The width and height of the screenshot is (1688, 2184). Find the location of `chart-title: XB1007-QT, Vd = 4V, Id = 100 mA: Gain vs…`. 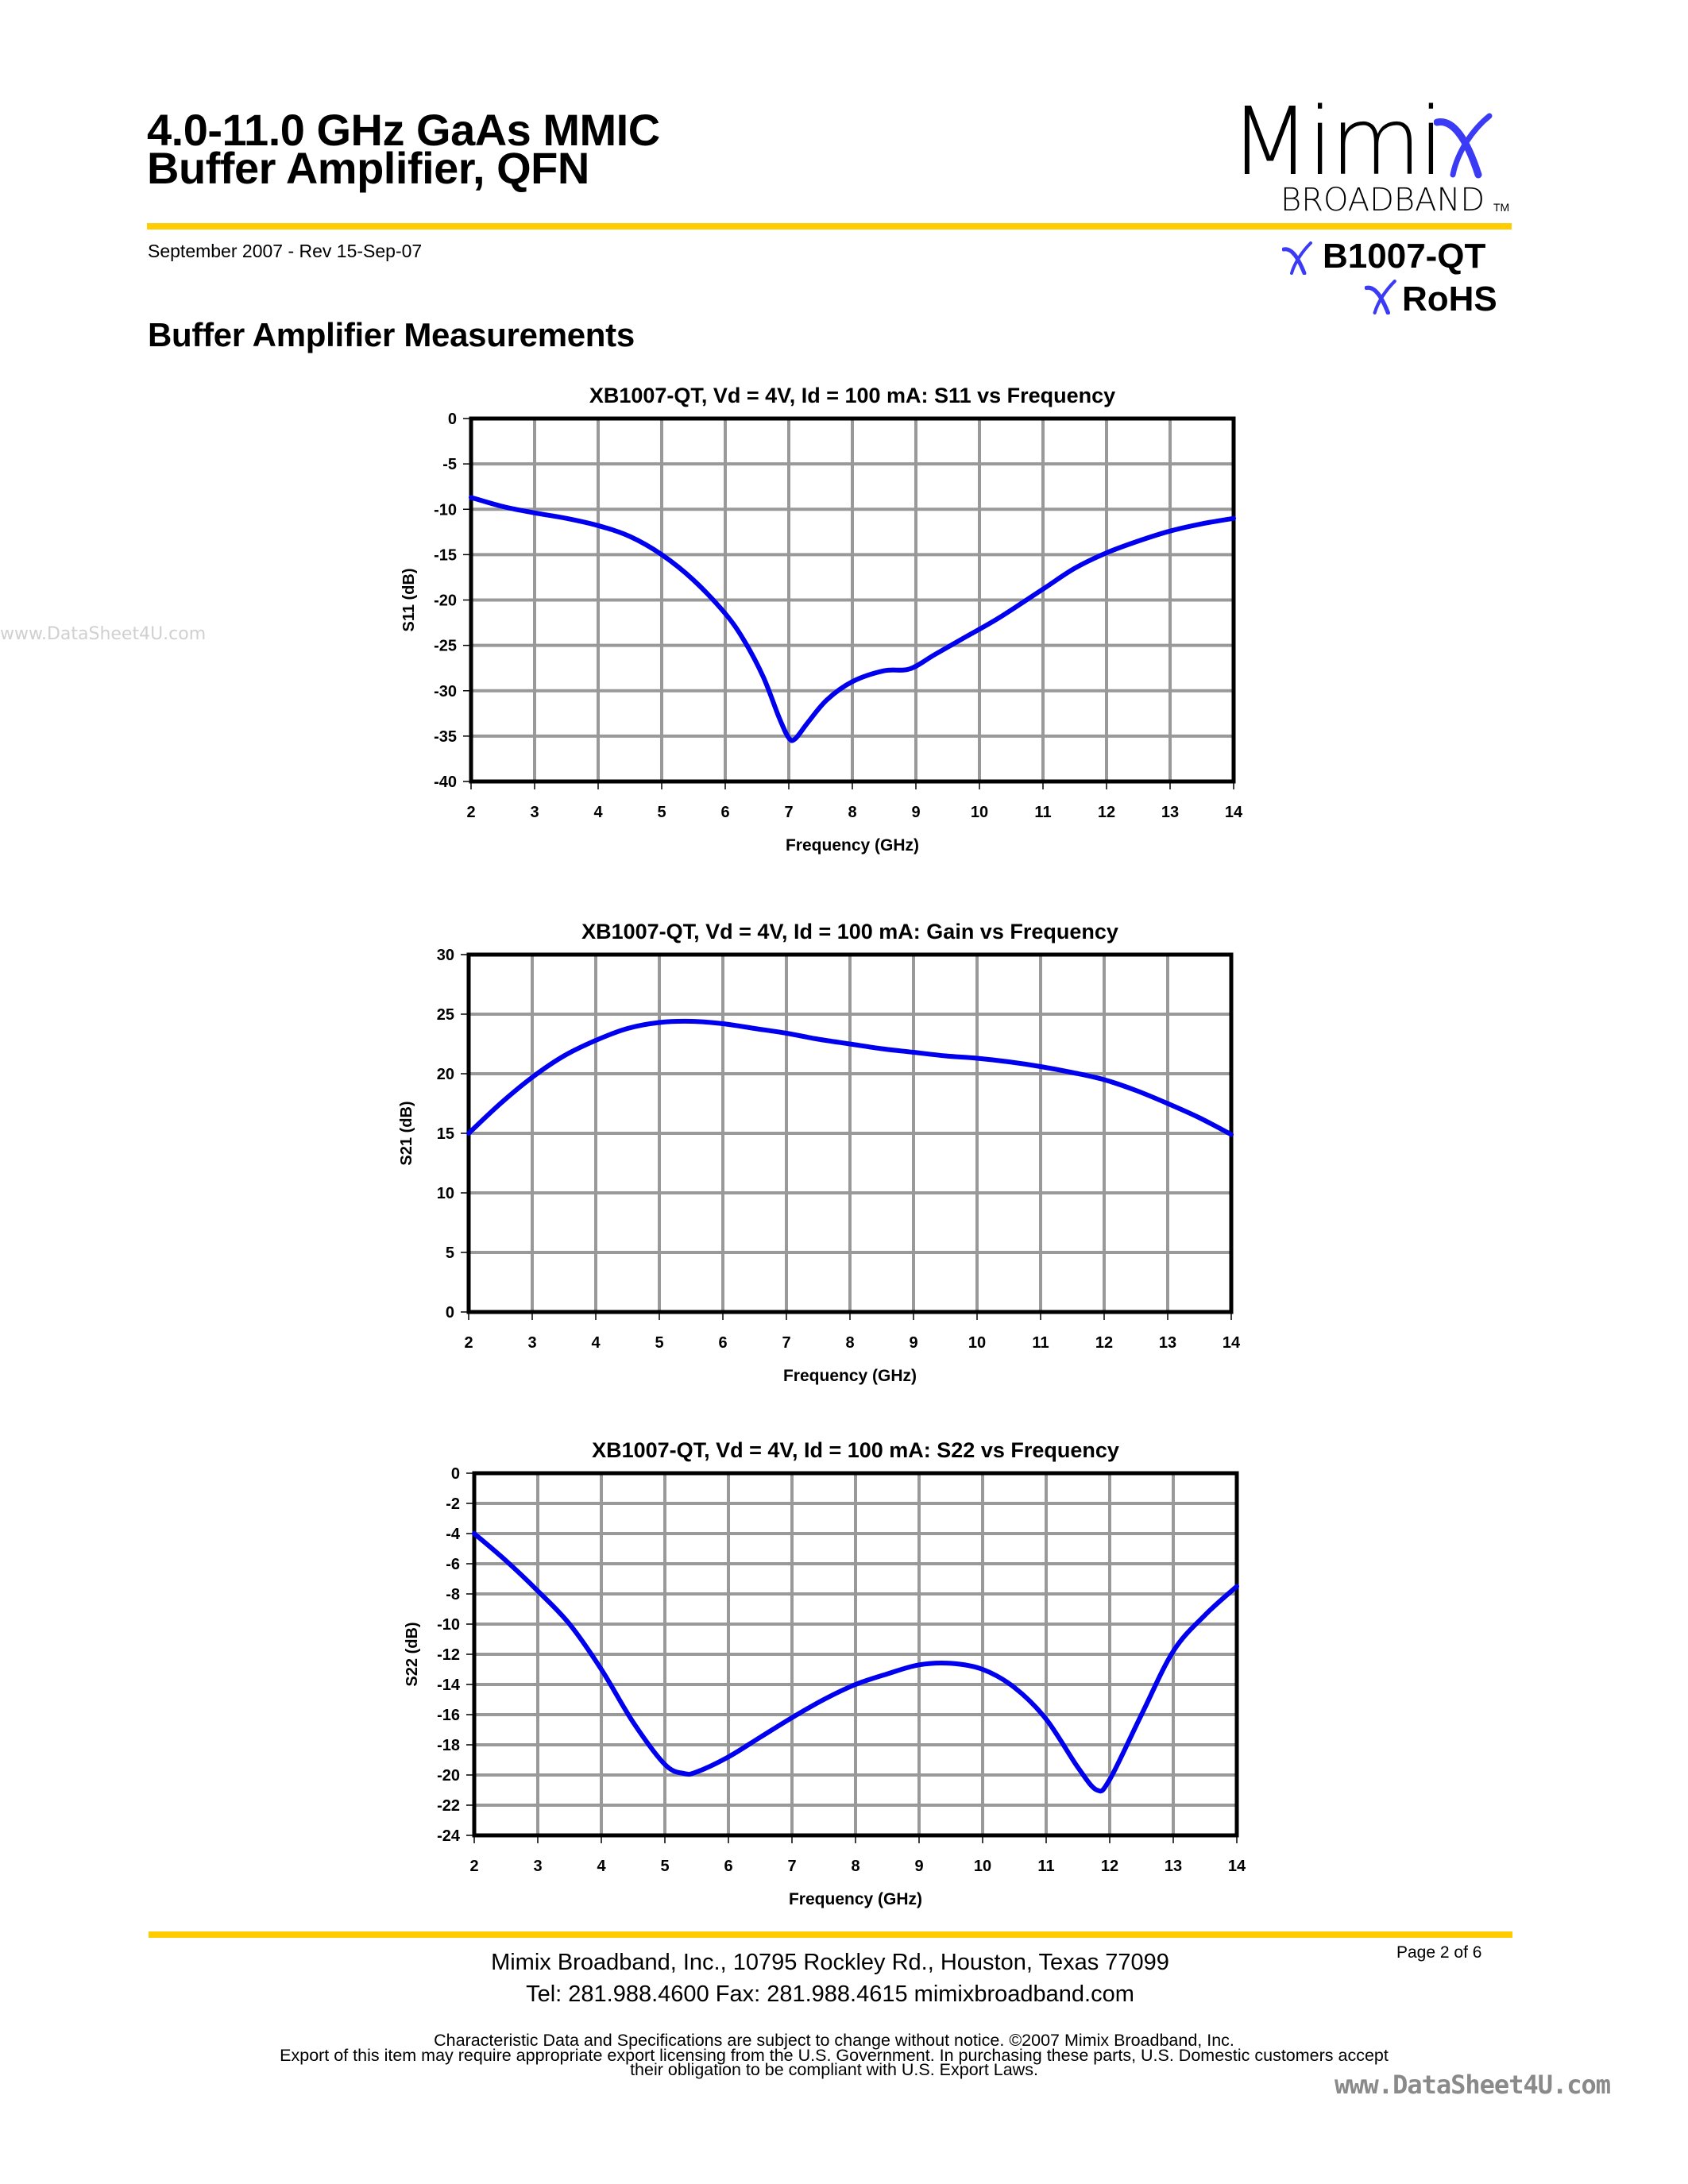

chart-title: XB1007-QT, Vd = 4V, Id = 100 mA: Gain vs… is located at coordinates (850, 931).